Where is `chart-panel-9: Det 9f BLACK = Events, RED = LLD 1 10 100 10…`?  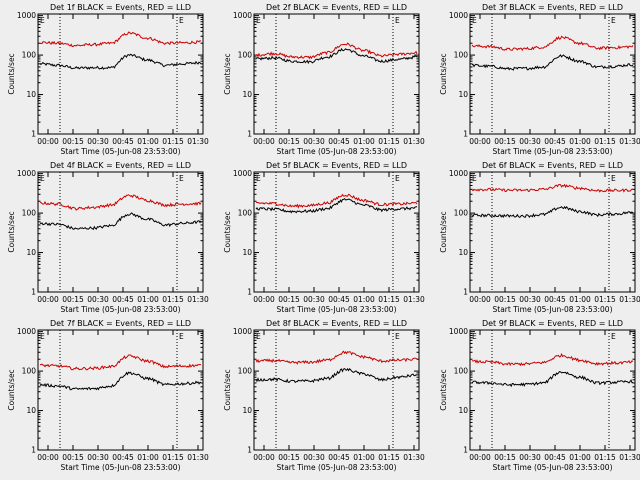
chart-panel-9: Det 9f BLACK = Events, RED = LLD 1 10 100 10… is located at coordinates (539, 395).